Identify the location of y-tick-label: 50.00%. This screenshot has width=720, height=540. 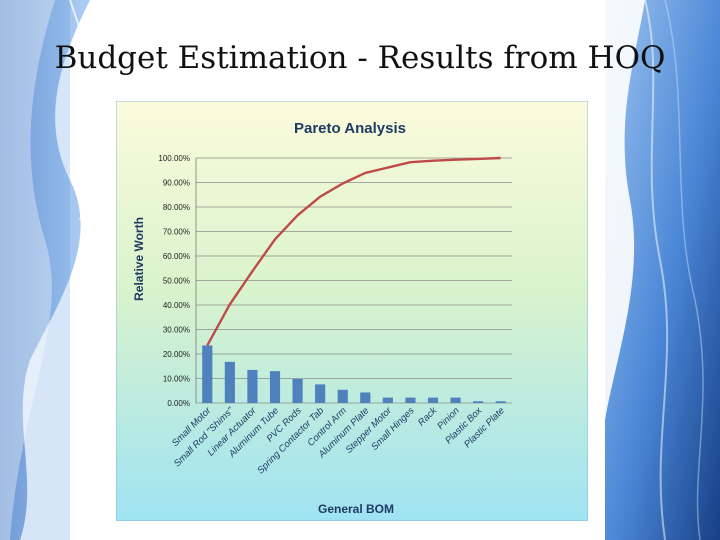
(176, 281).